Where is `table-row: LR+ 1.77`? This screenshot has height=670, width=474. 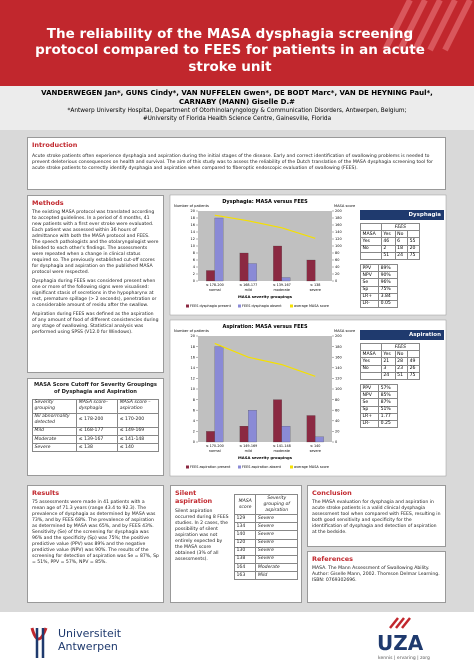
table-row: LR+ 1.77 is located at coordinates (378, 416).